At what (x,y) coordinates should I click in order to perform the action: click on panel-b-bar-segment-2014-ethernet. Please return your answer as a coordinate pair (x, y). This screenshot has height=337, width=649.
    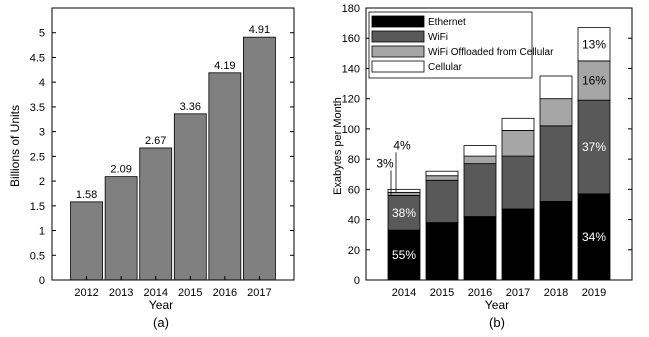
    Looking at the image, I should click on (404, 255).